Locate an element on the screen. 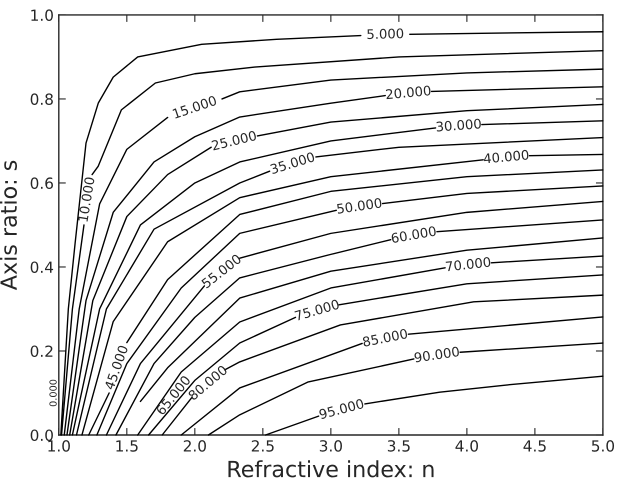  text: 60.000 is located at coordinates (413, 235).